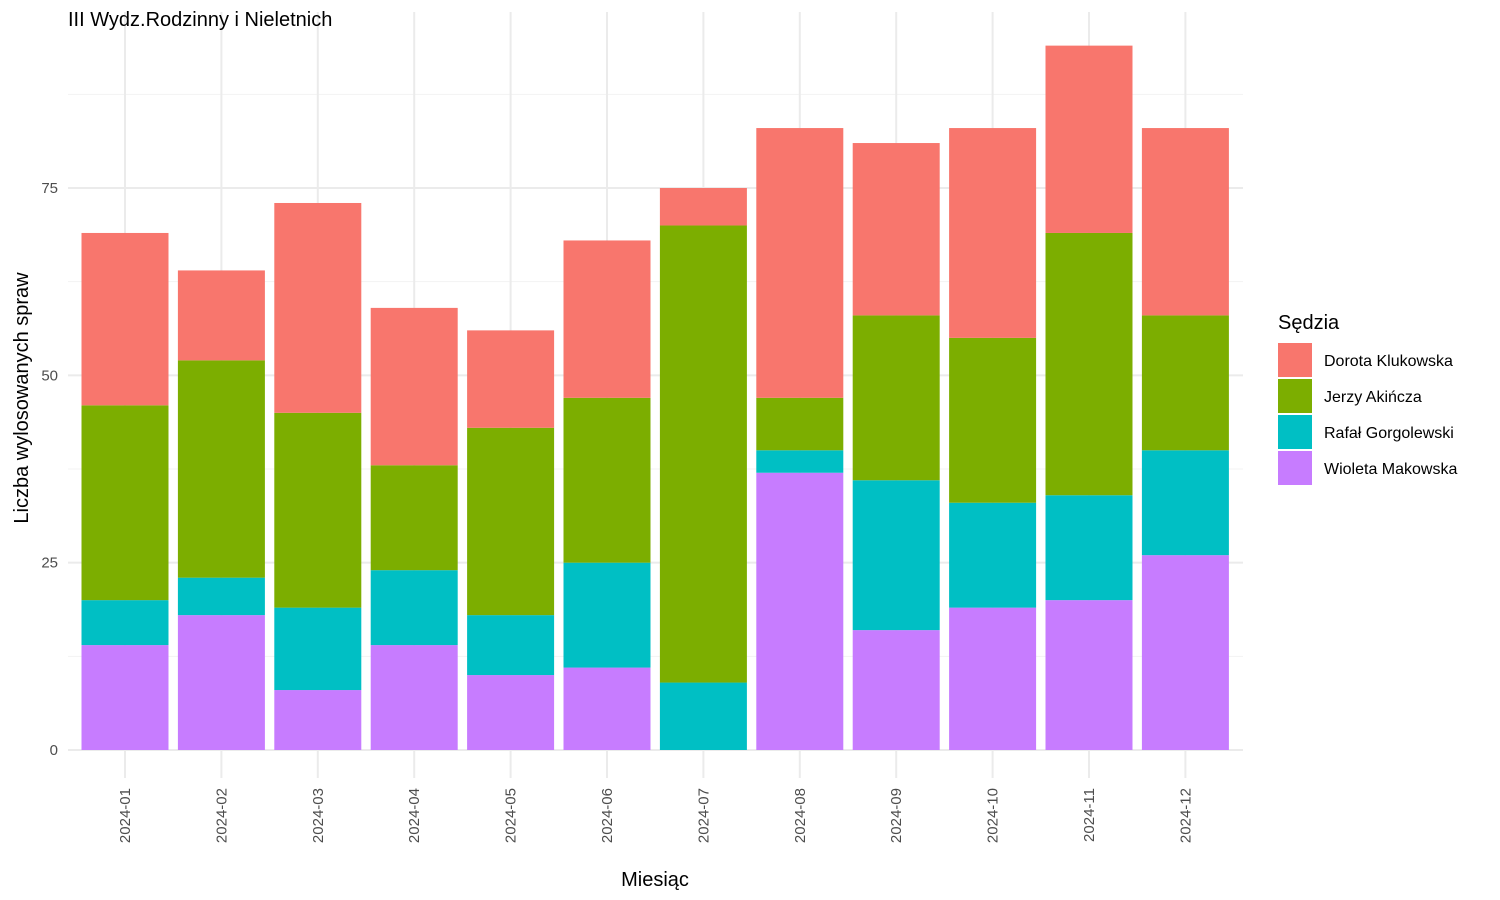 The image size is (1500, 900). Describe the element at coordinates (896, 555) in the screenshot. I see `bar-segment-2024-09-rafał-gorgolewski` at that location.